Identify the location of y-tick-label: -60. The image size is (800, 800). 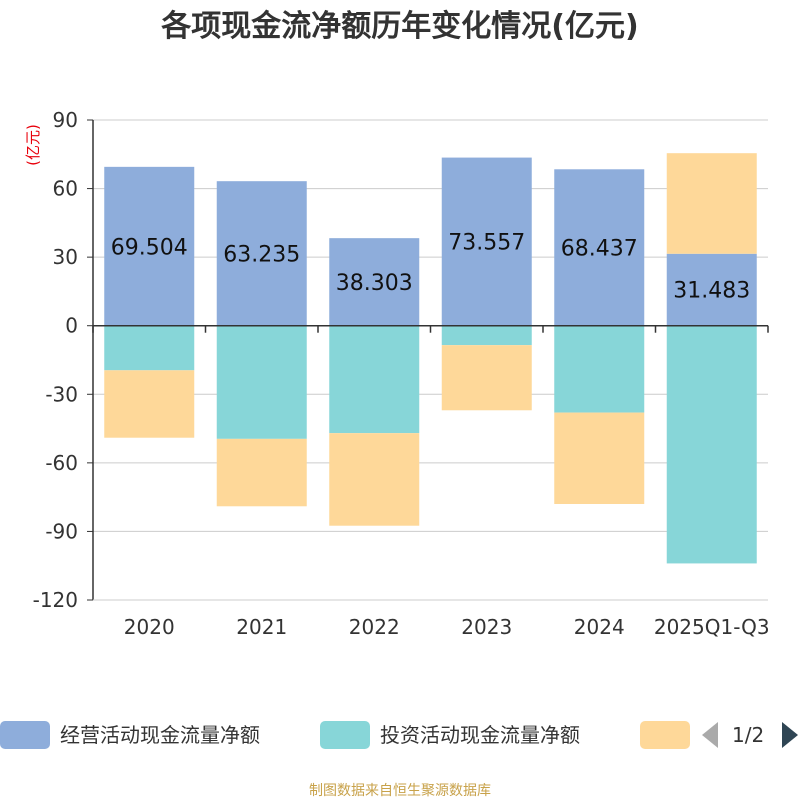
(61, 463).